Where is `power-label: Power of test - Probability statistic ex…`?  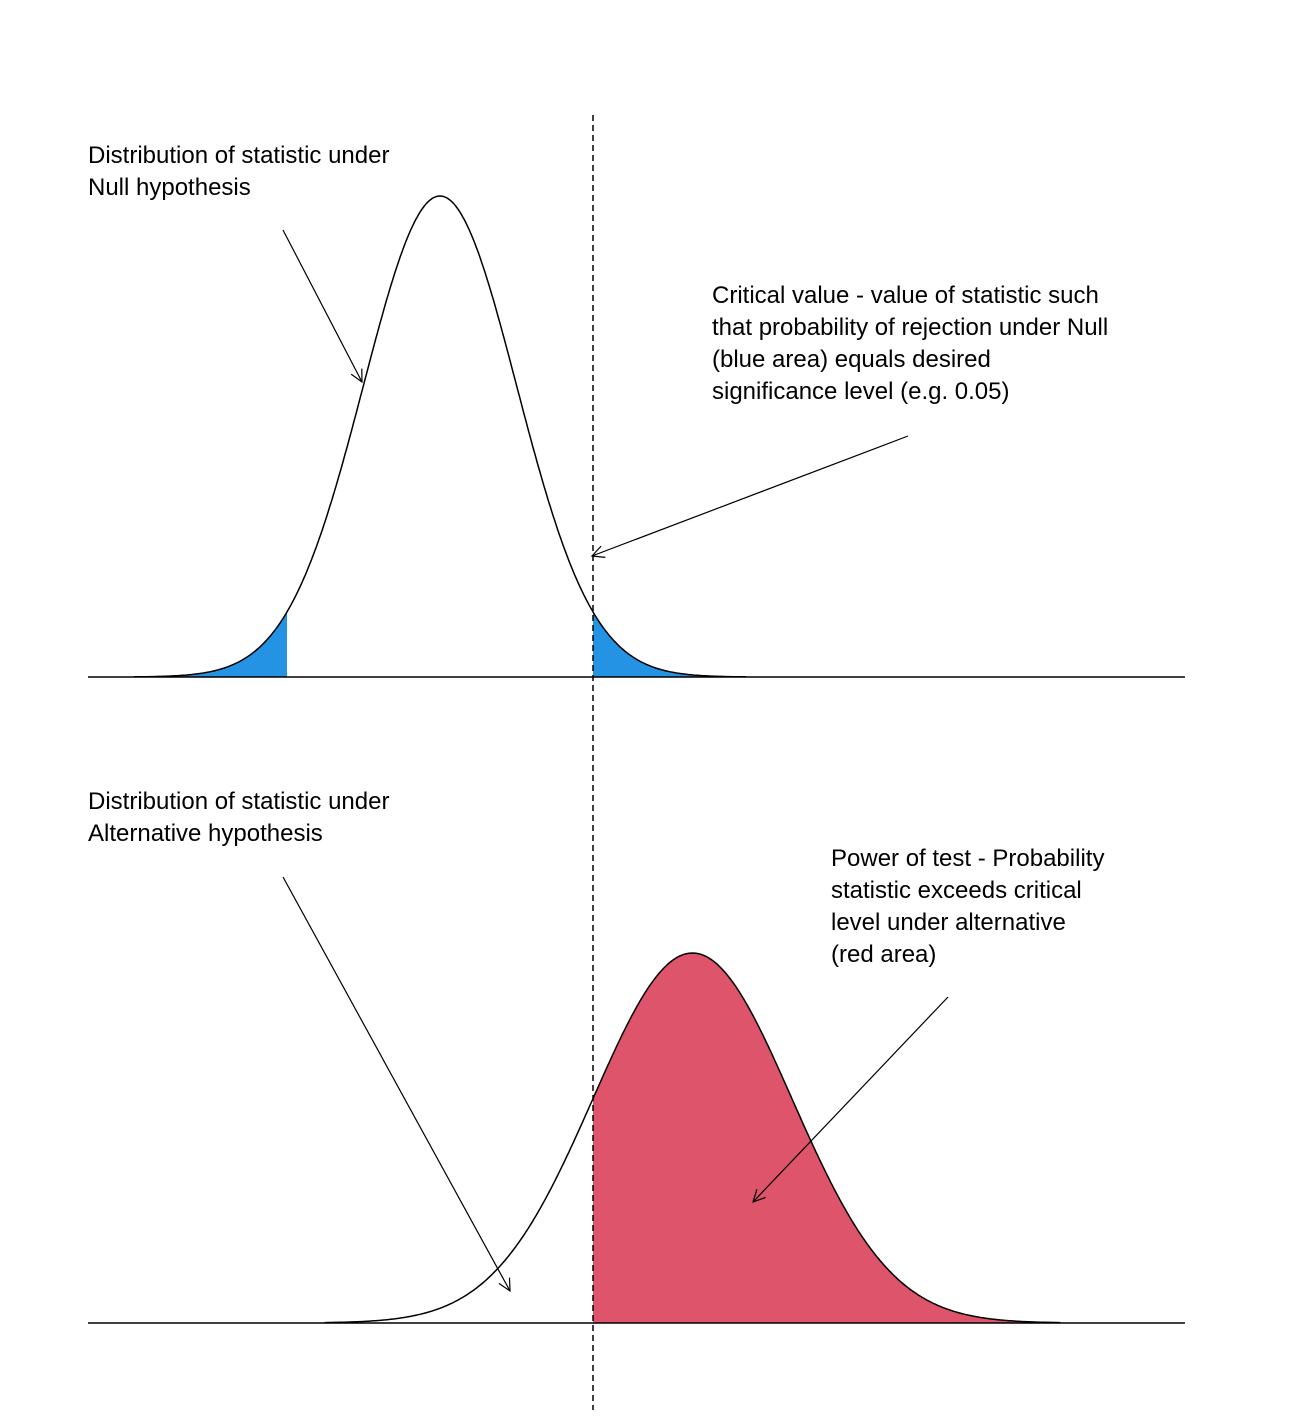
power-label: Power of test - Probability statistic ex… is located at coordinates (971, 906).